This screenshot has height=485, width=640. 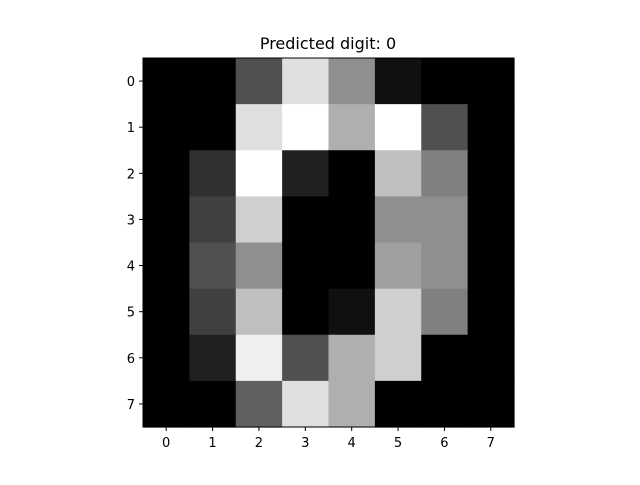 What do you see at coordinates (352, 220) in the screenshot?
I see `heatmap-cell-r3-c4` at bounding box center [352, 220].